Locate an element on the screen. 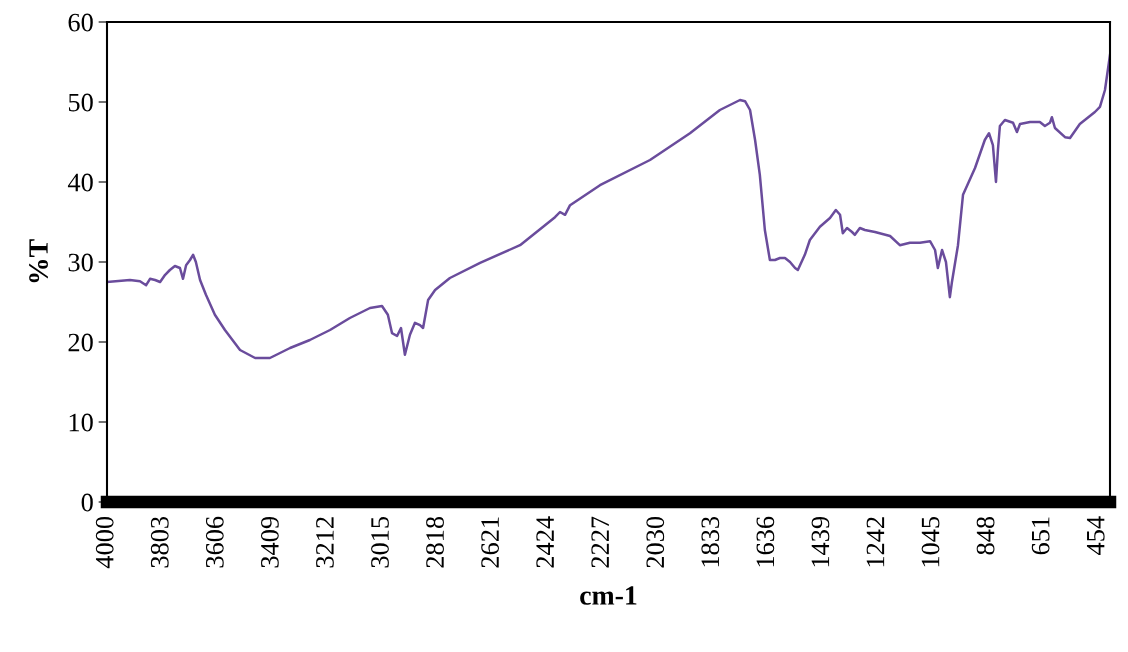 Image resolution: width=1128 pixels, height=652 pixels. x-tick-label: 3606 is located at coordinates (214, 542).